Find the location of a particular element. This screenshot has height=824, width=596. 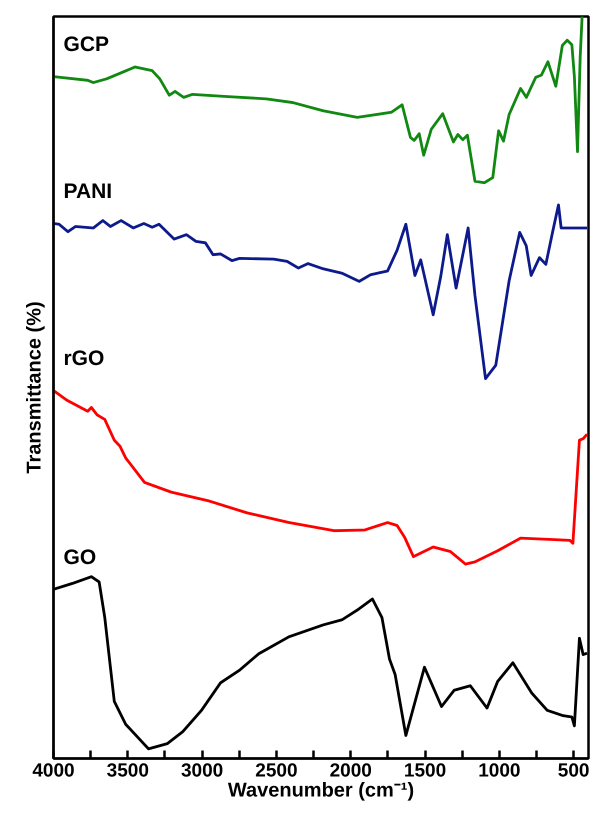

x-tick-label: 1500 is located at coordinates (425, 771).